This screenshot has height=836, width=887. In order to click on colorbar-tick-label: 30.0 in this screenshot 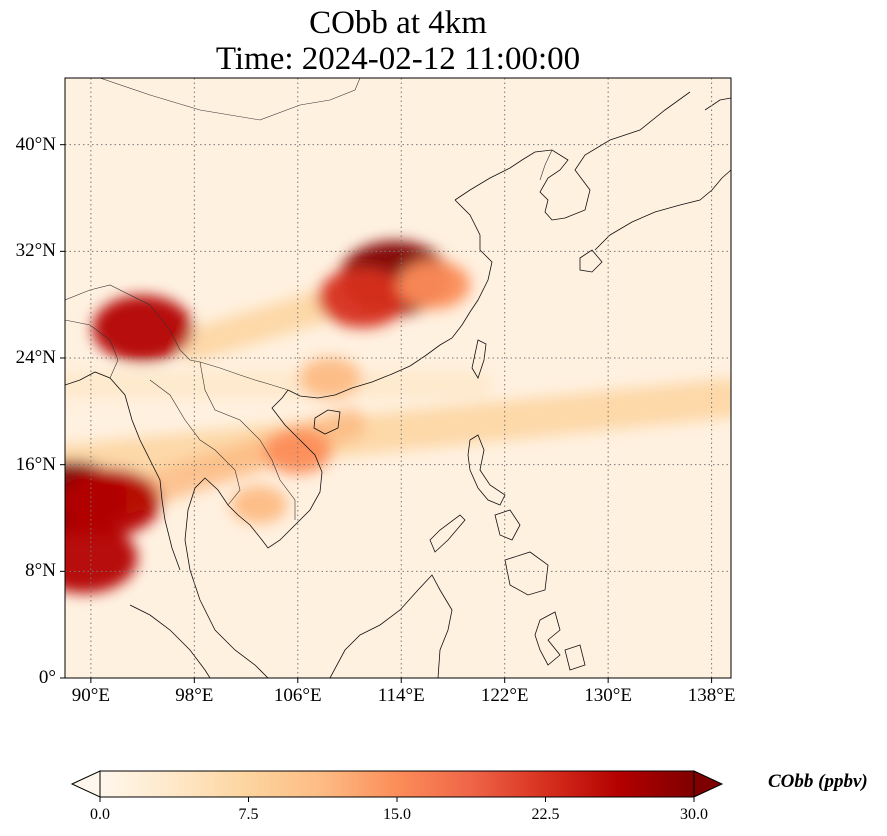, I will do `click(694, 814)`.